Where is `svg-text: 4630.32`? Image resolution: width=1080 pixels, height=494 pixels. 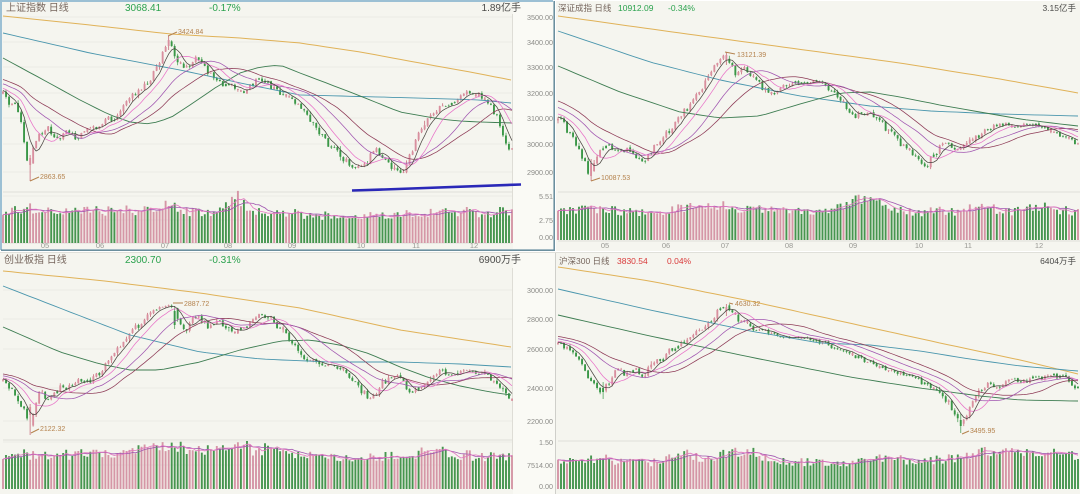 svg-text: 4630.32 is located at coordinates (747, 304).